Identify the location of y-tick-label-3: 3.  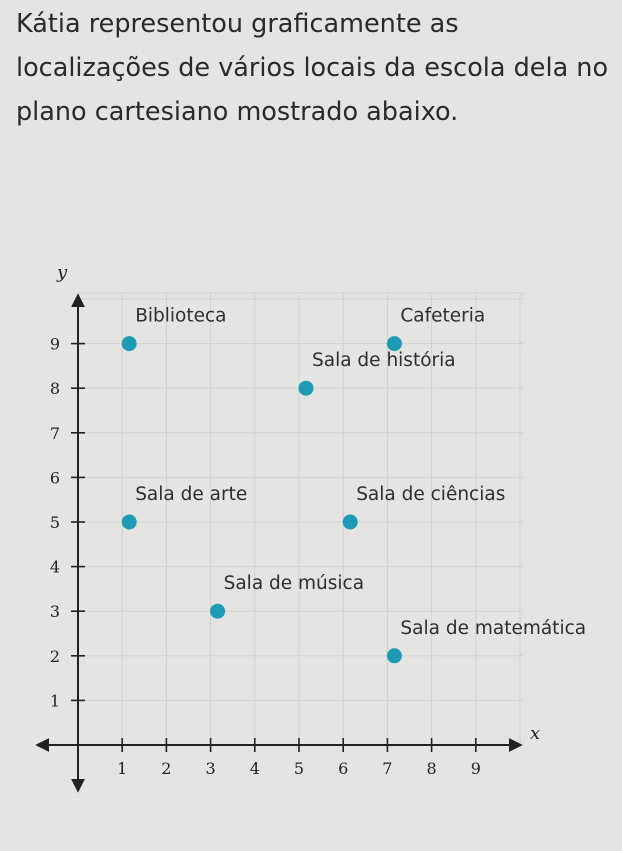
(55, 611).